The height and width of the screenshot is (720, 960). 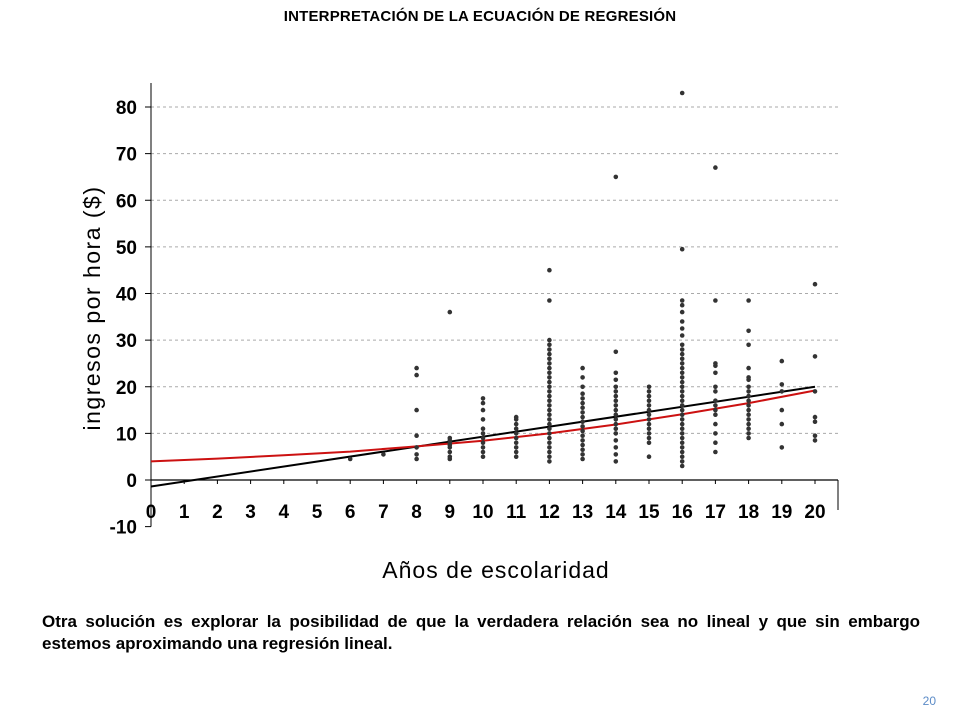 I want to click on x-tick-label: 20, so click(x=814, y=512).